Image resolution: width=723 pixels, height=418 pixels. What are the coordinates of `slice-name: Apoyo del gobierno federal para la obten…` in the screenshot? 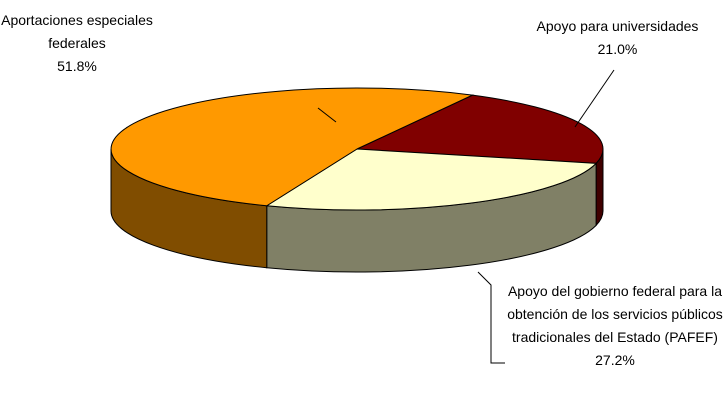 It's located at (615, 314).